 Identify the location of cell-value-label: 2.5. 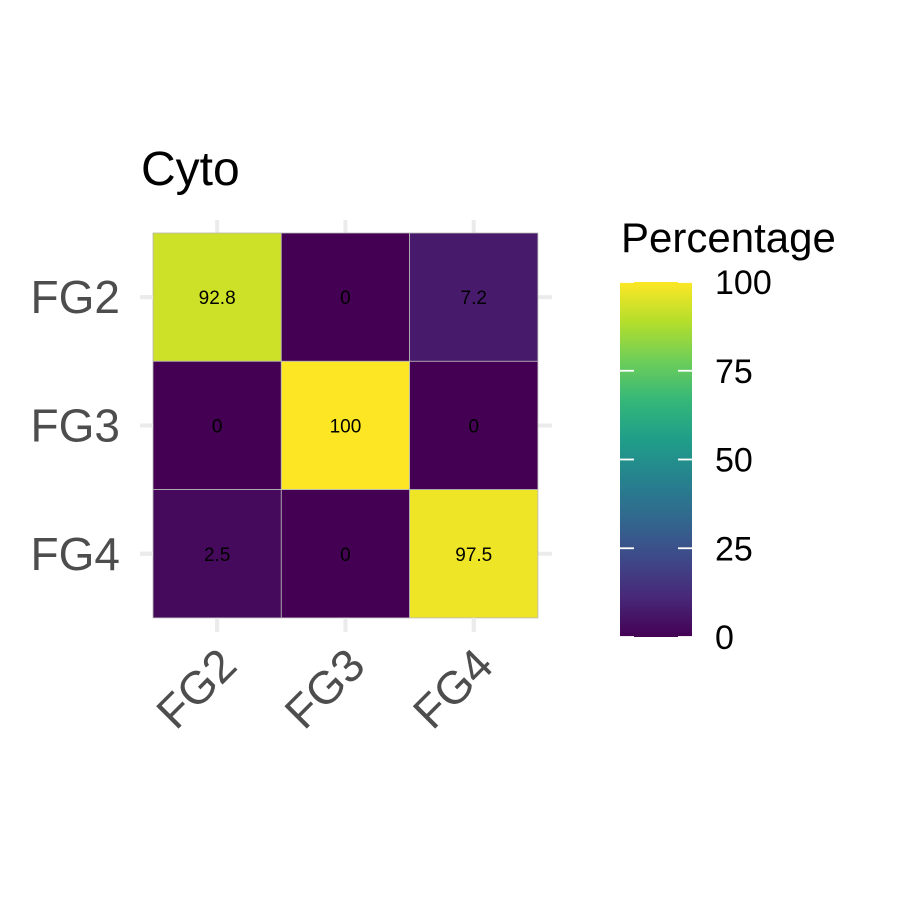
(217, 555).